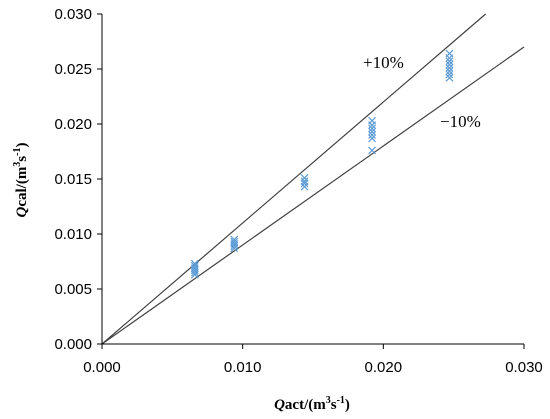 This screenshot has width=550, height=419. I want to click on x-ticks: 0.000 0.010 0.020 0.030, so click(313, 360).